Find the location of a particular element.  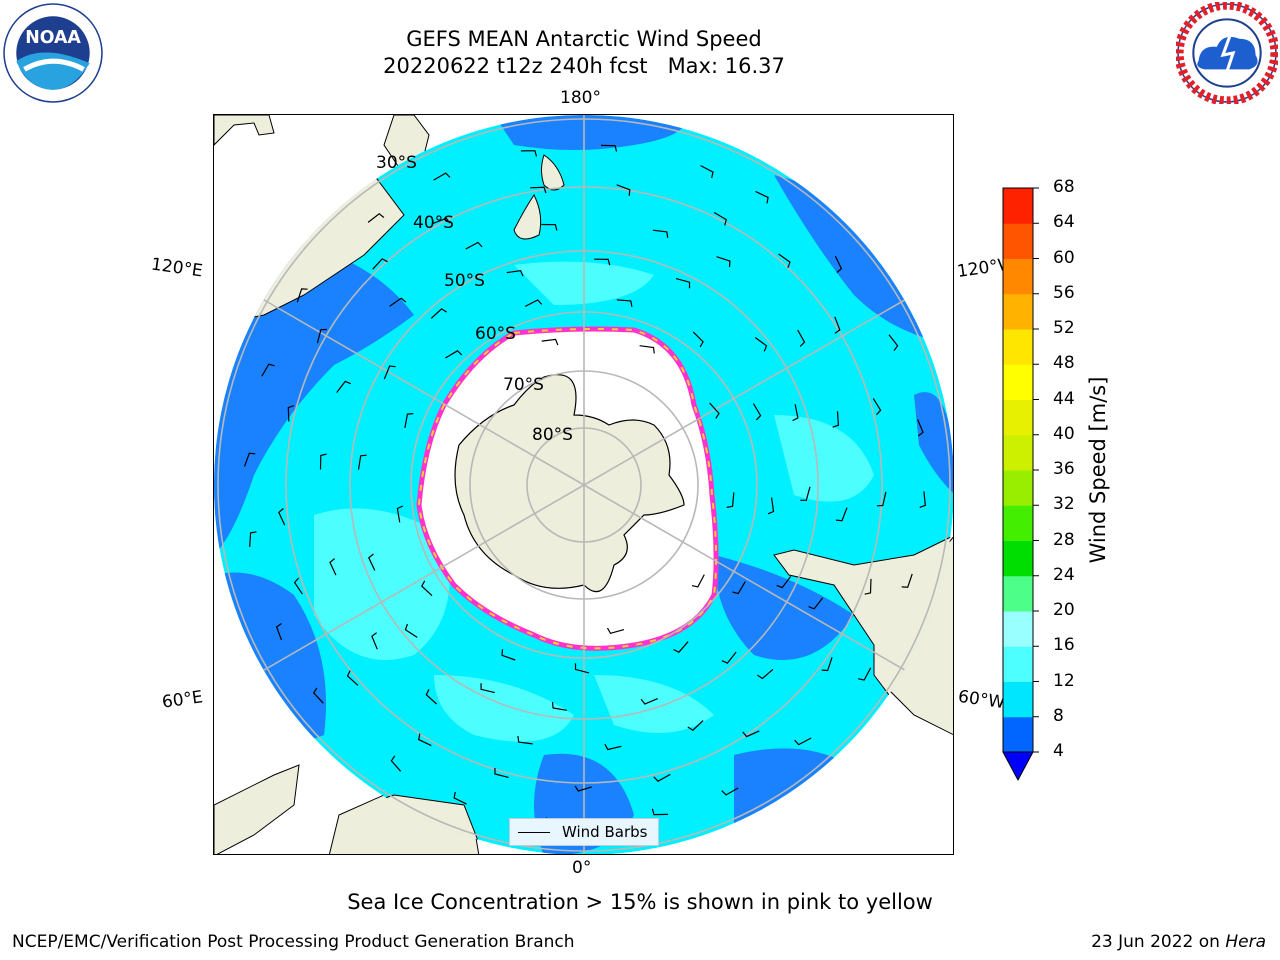

colorbar-tick-label: 52 is located at coordinates (1064, 328).